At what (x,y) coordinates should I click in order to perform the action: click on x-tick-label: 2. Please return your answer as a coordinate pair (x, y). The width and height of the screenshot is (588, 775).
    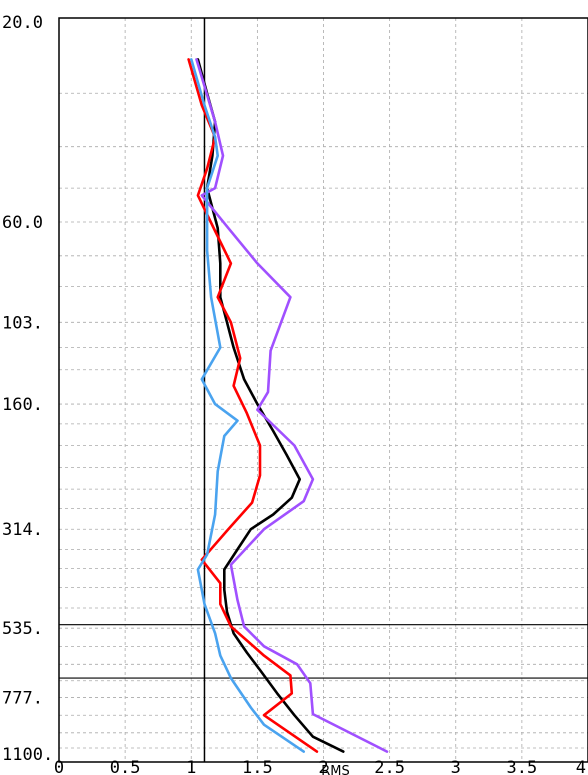
    Looking at the image, I should click on (323, 766).